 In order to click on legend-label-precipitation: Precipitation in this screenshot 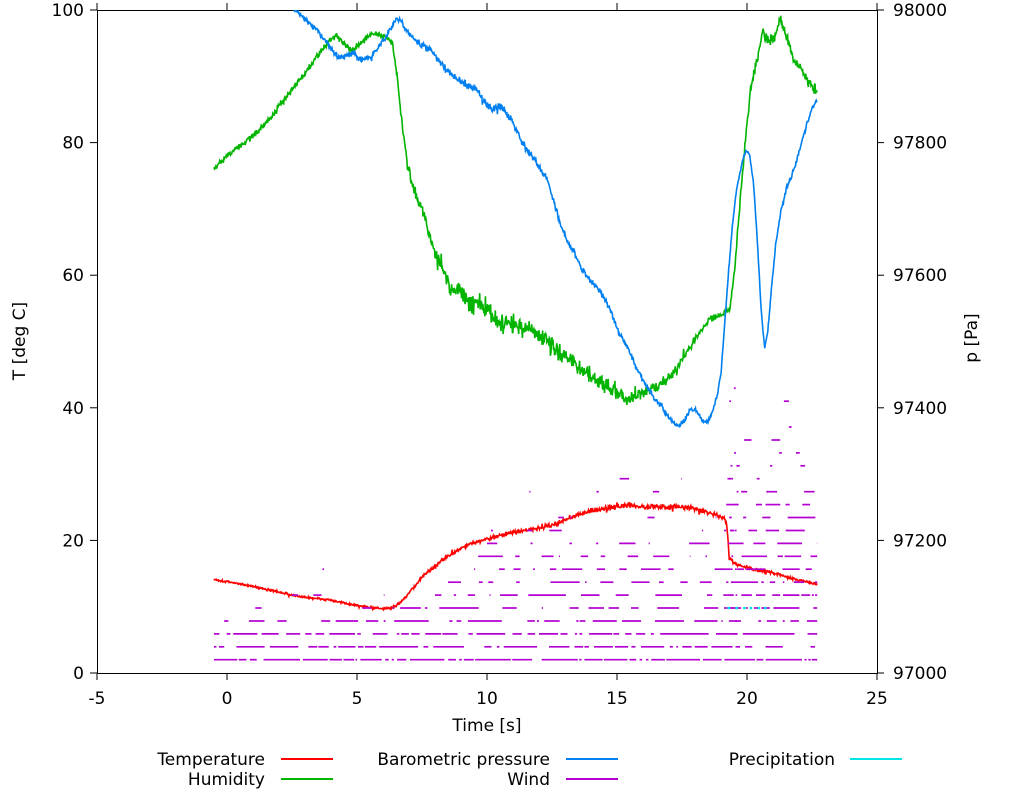, I will do `click(782, 760)`.